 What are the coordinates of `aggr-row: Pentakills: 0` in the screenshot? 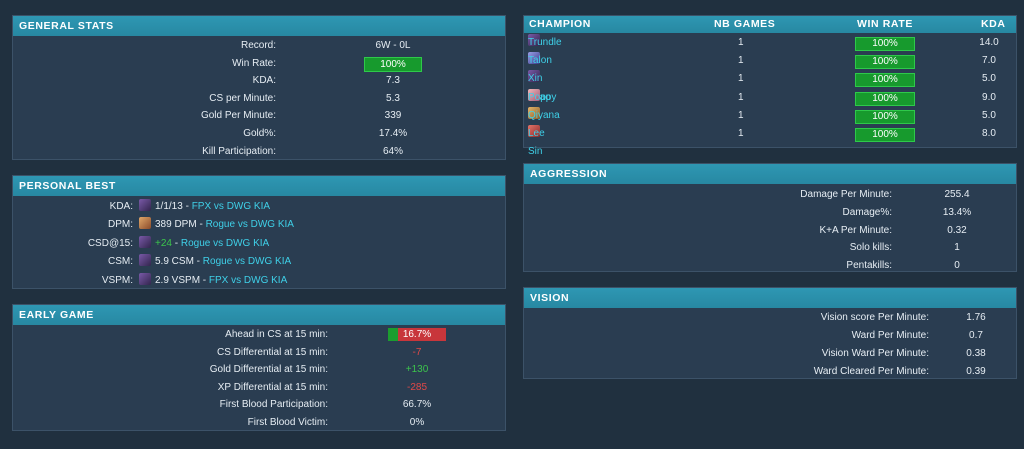 It's located at (770, 266).